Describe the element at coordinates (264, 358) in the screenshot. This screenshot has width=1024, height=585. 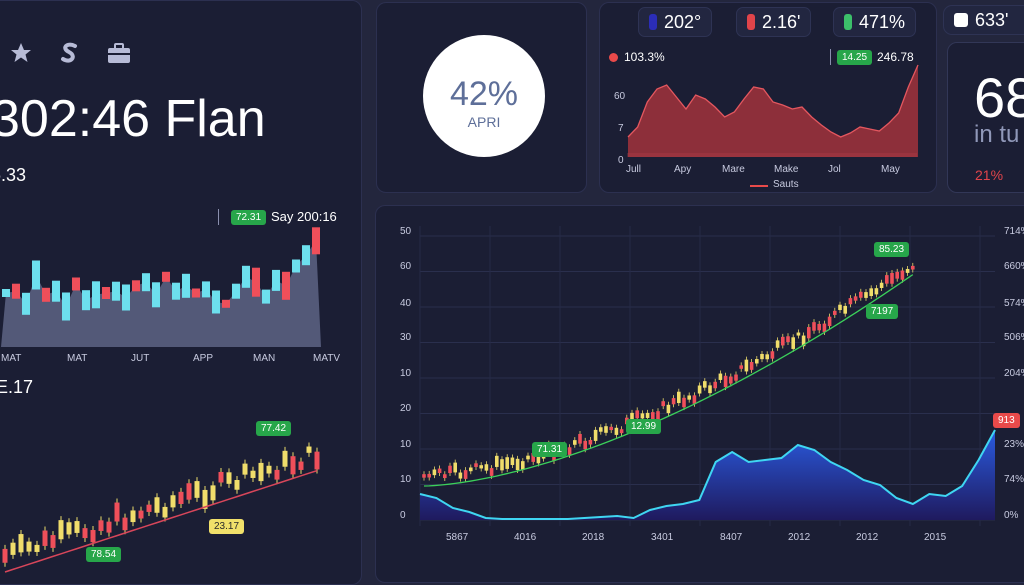
I see `bar-x-label: MAN` at that location.